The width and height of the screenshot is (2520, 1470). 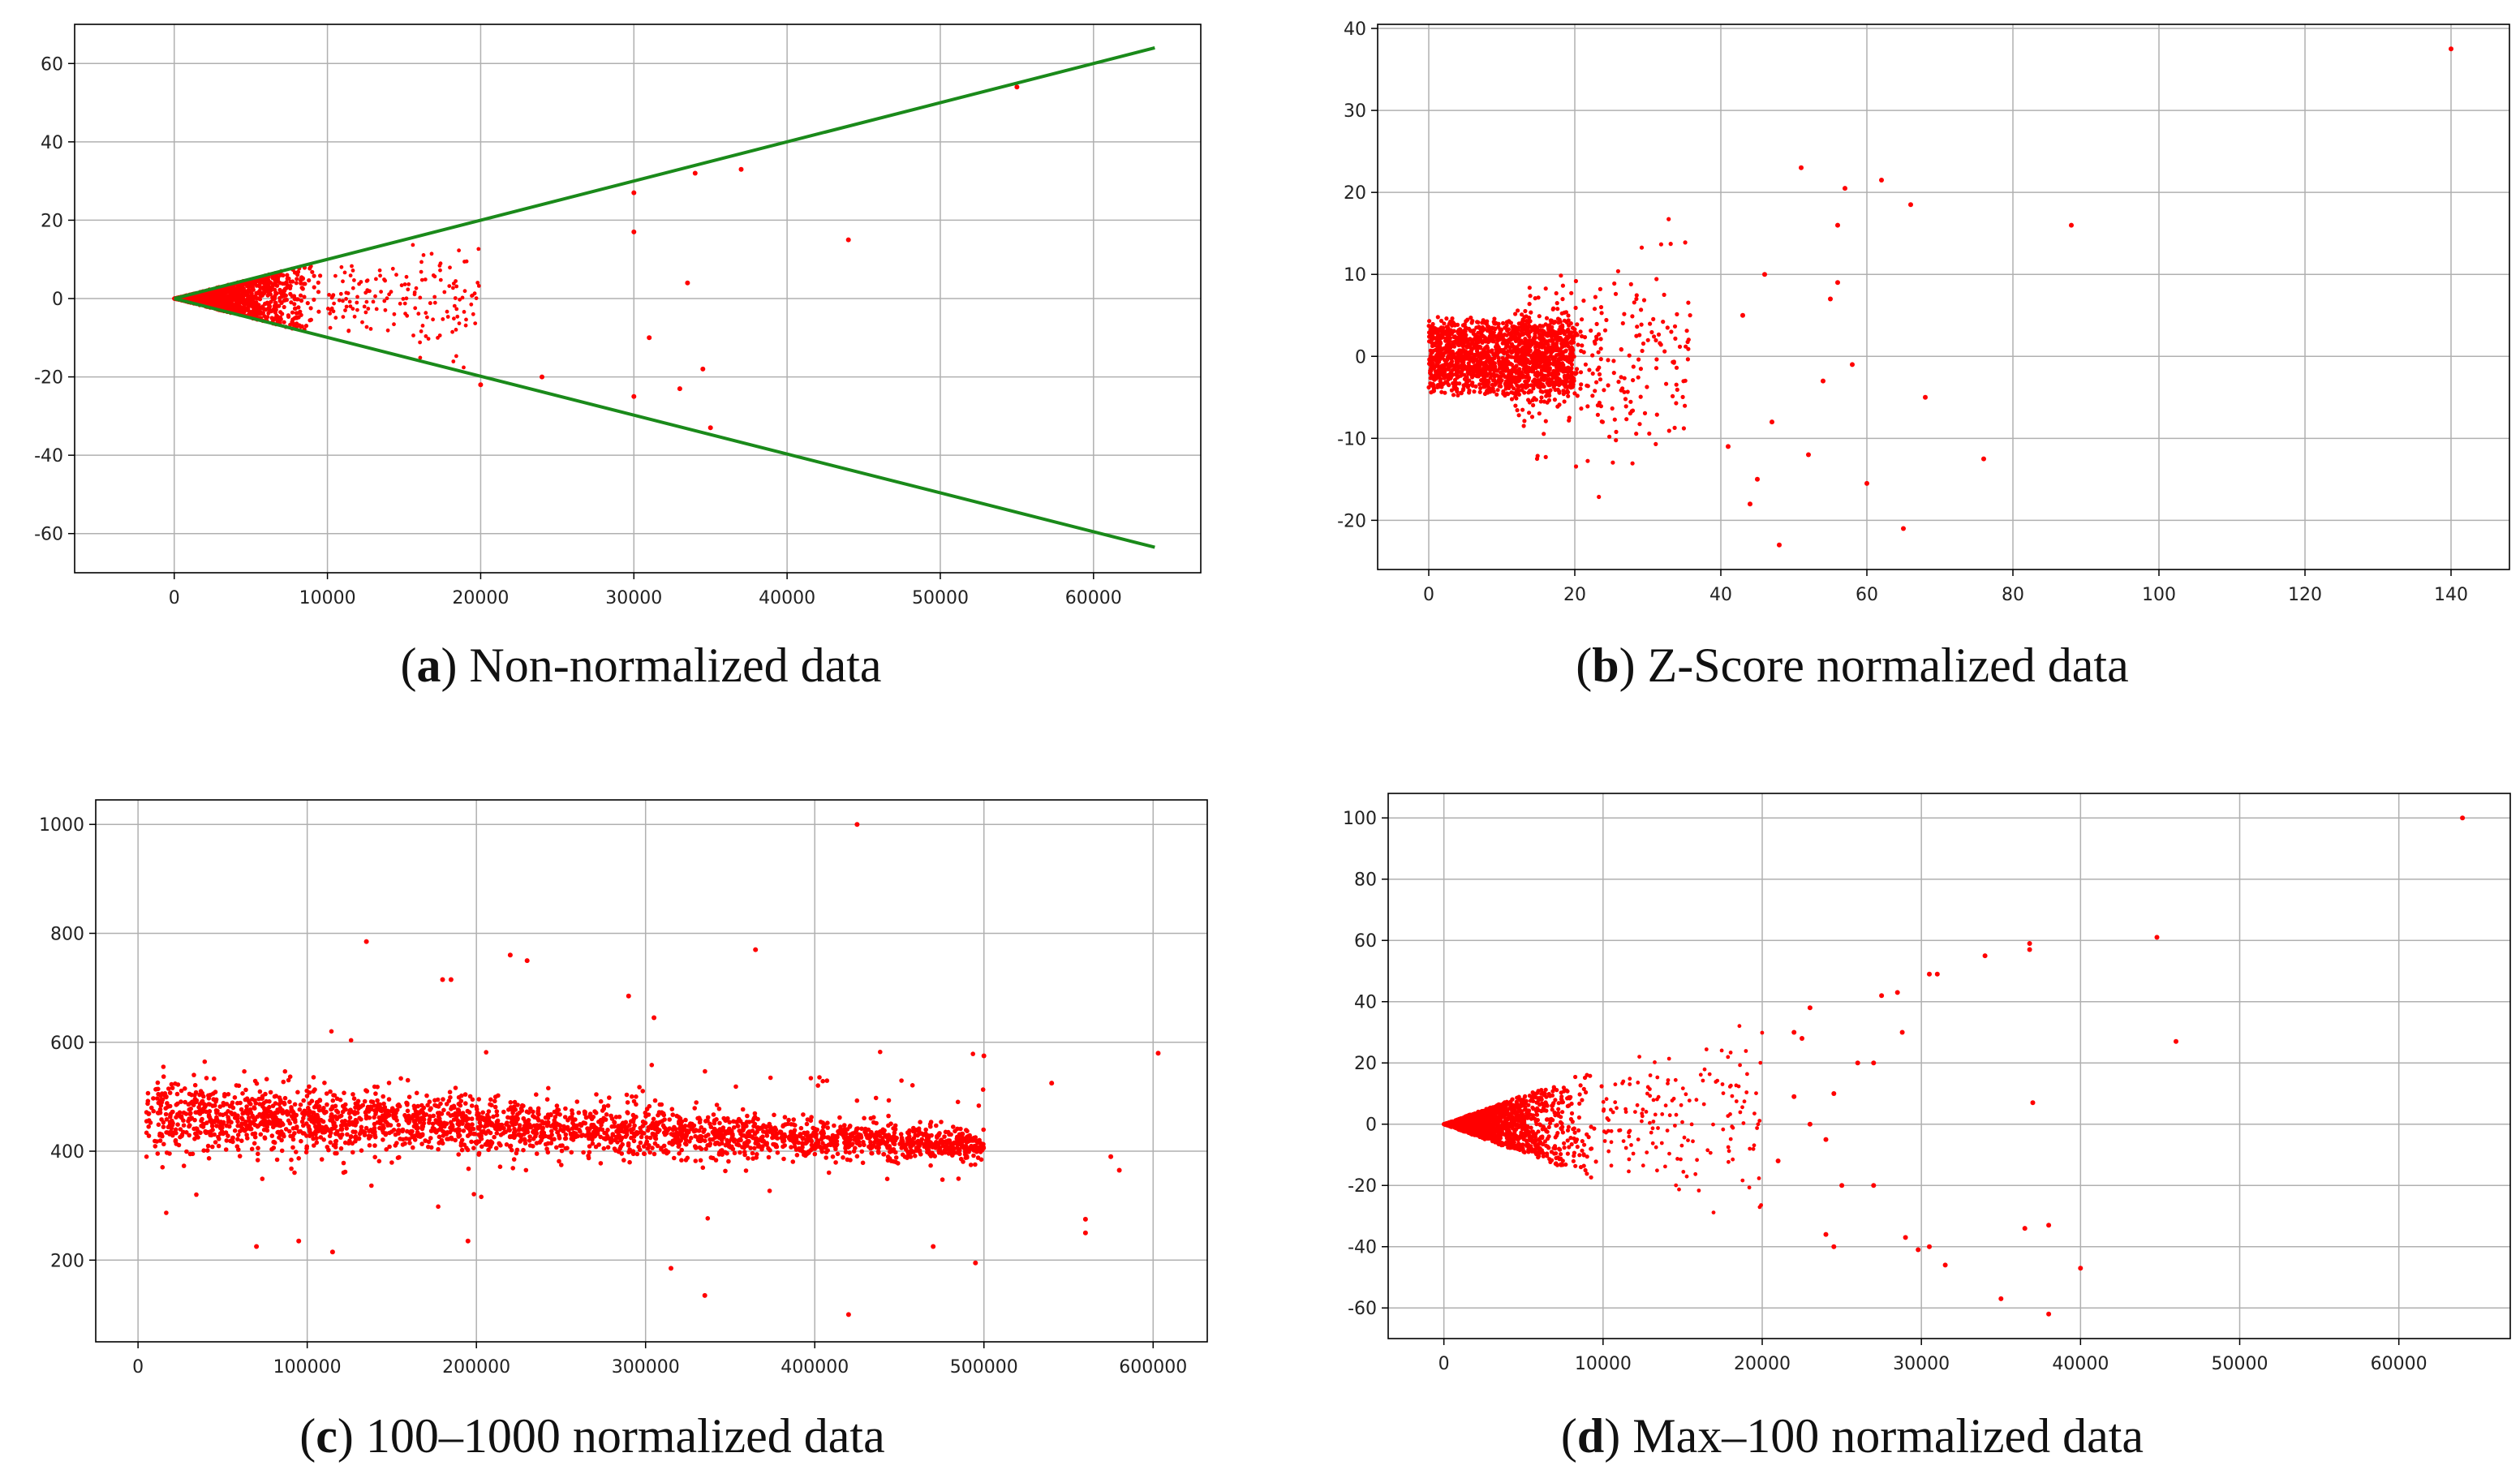 I want to click on y-tick-label: 20, so click(x=52, y=221).